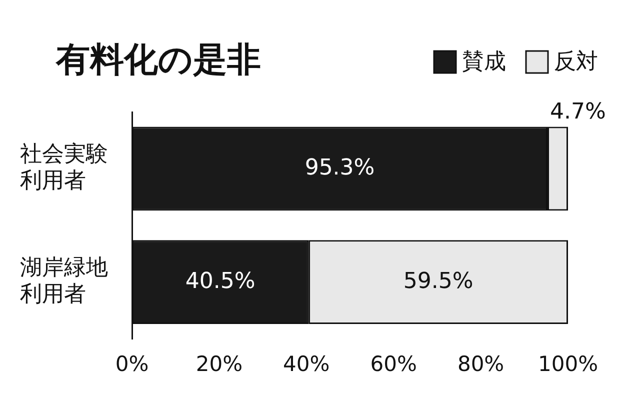 The image size is (640, 420). Describe the element at coordinates (158, 60) in the screenshot. I see `chart-title: 有料化の是非` at that location.